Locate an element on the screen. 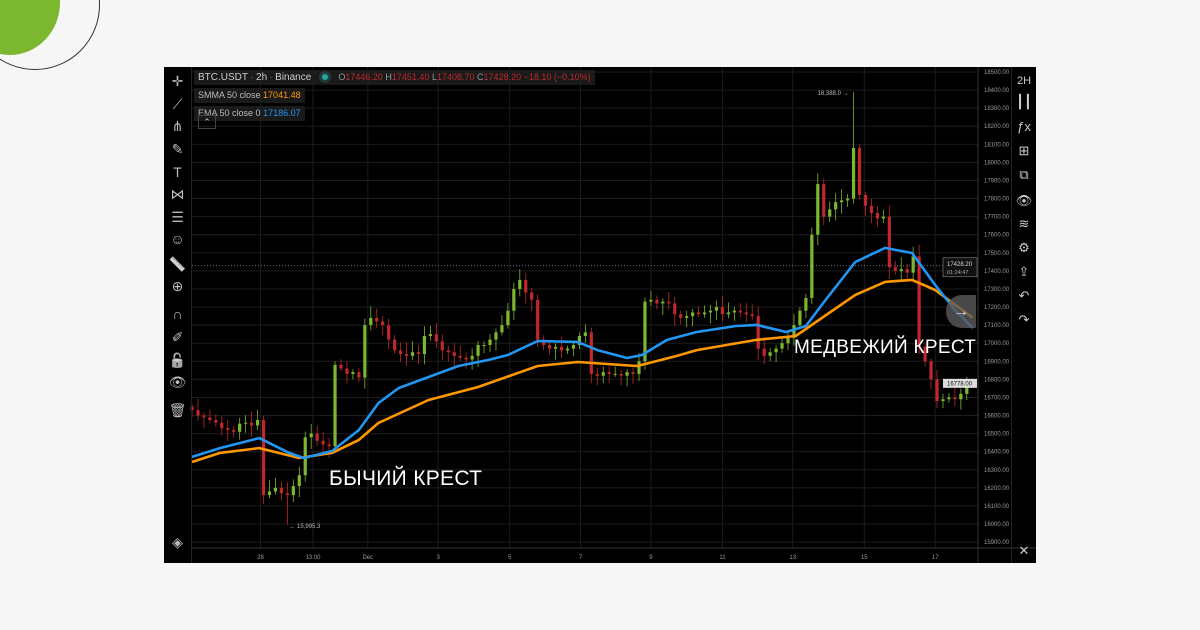 The image size is (1200, 630). share-icon: ⇪ is located at coordinates (1024, 271).